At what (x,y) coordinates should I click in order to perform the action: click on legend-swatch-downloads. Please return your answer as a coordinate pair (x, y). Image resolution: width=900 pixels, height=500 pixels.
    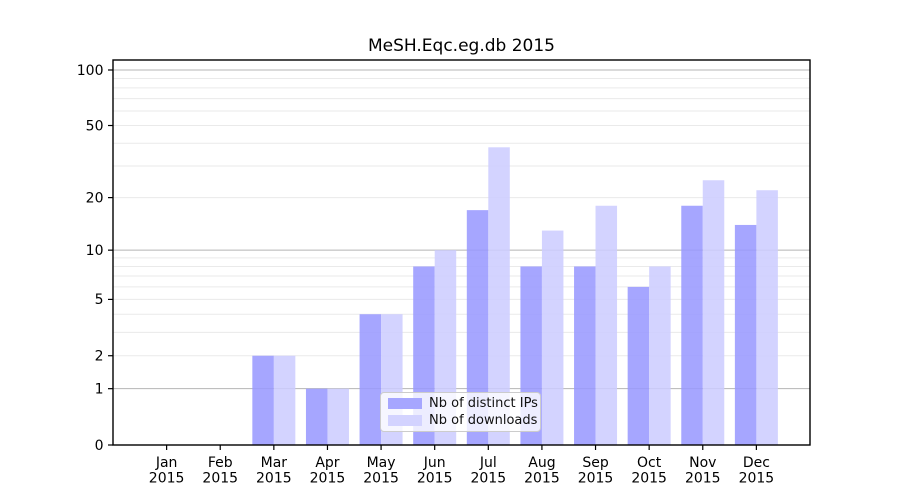
    Looking at the image, I should click on (405, 420).